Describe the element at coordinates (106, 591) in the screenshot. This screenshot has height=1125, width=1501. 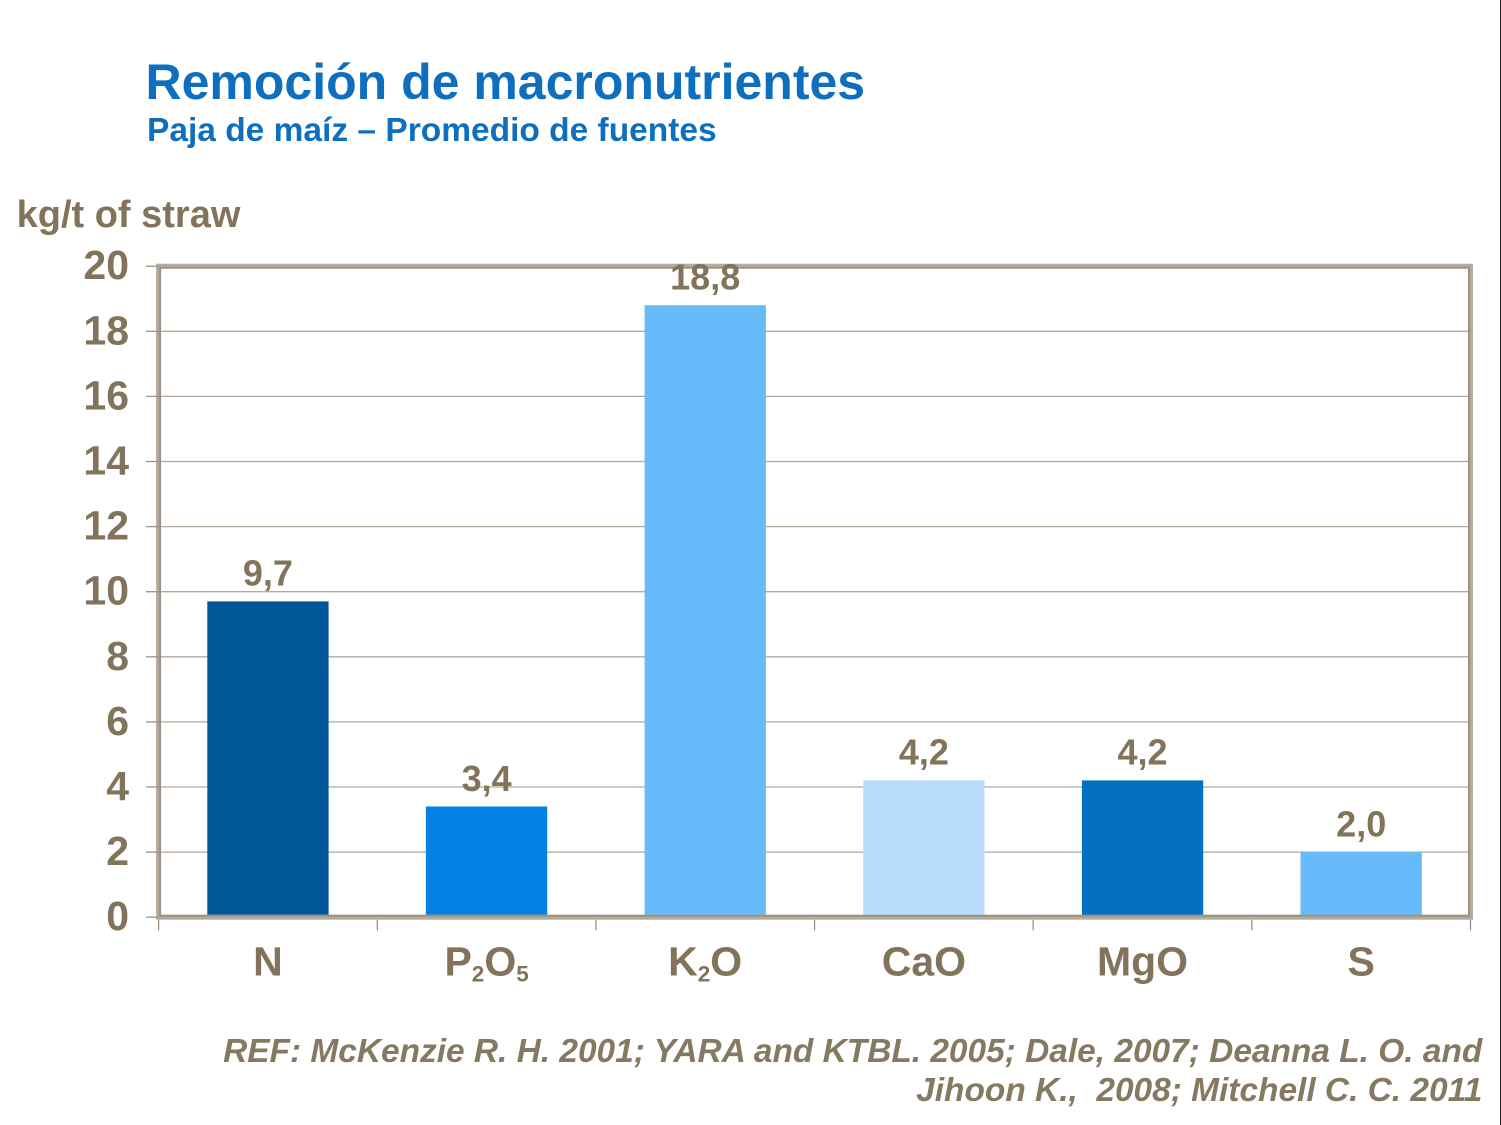
I see `svg-text: 10` at that location.